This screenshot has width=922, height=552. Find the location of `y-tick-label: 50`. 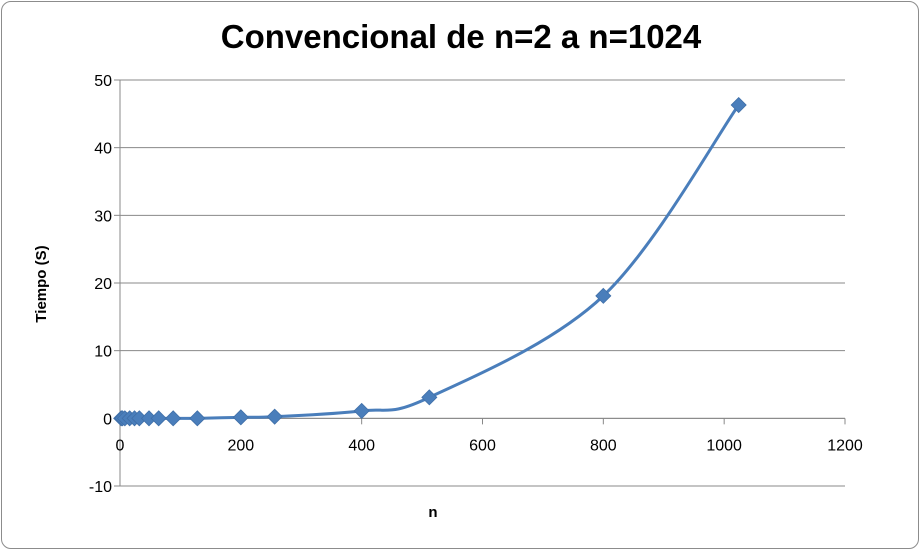

y-tick-label: 50 is located at coordinates (103, 81).